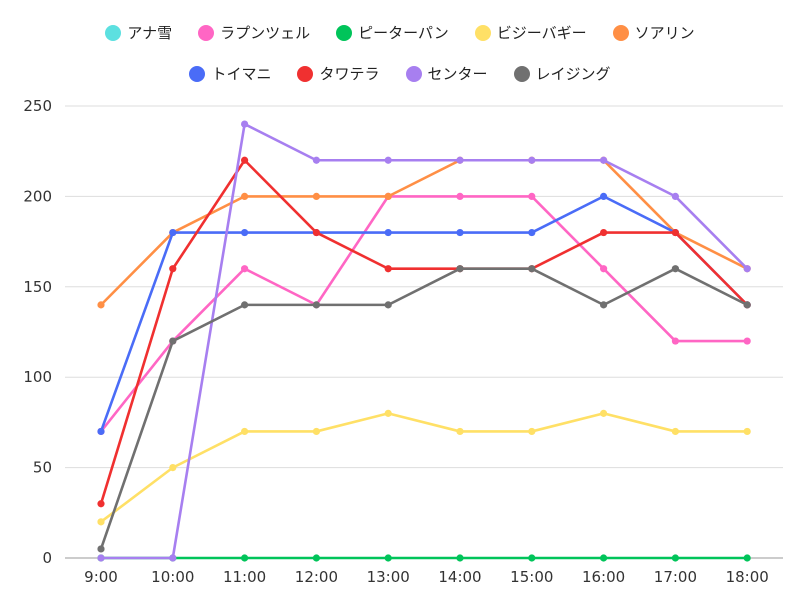  What do you see at coordinates (388, 577) in the screenshot?
I see `x-tick-label: 13:00` at bounding box center [388, 577].